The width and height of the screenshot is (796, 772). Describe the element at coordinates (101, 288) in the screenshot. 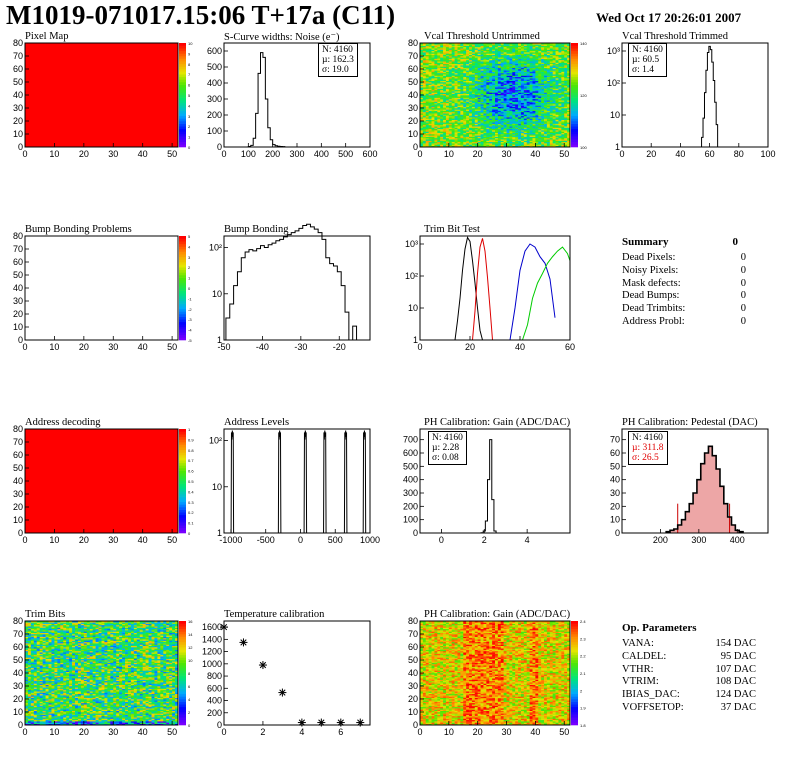

I see `chart-bump-problems-frame` at that location.